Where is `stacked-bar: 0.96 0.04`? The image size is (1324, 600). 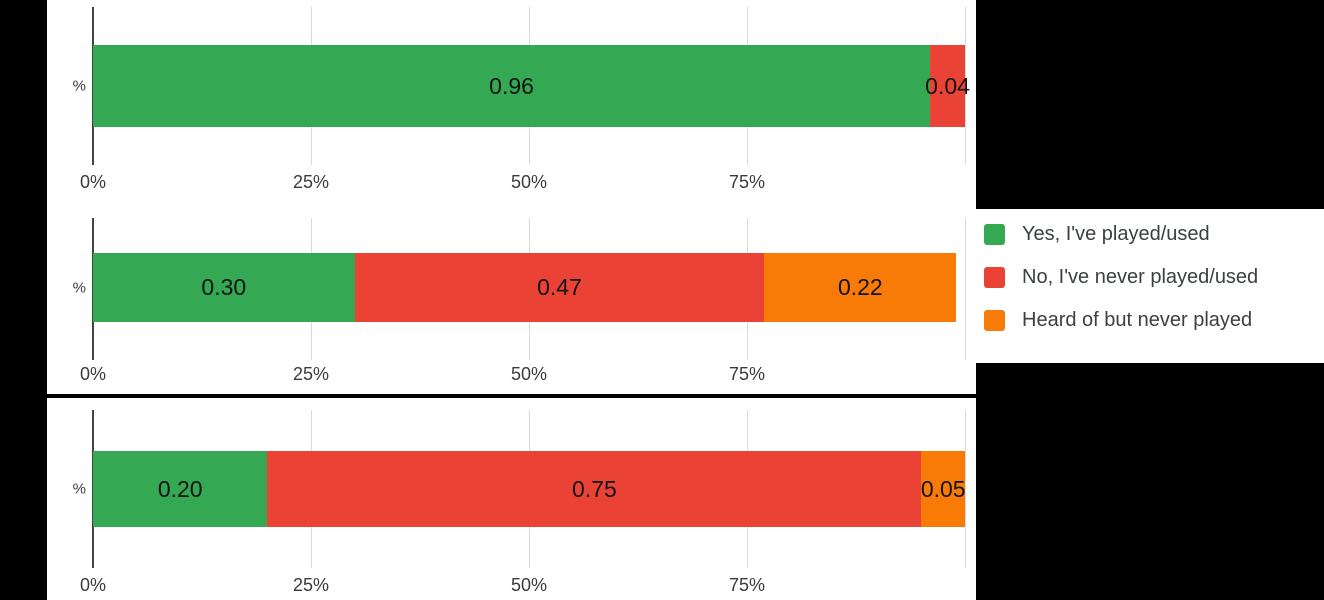
stacked-bar: 0.96 0.04 is located at coordinates (531, 86).